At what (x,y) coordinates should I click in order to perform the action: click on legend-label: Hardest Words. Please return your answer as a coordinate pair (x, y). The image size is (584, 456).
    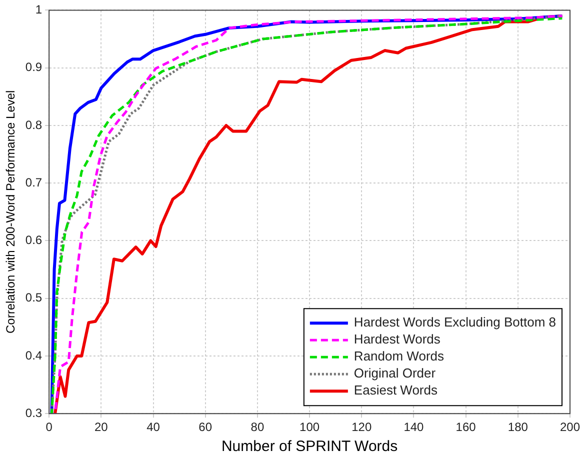
    Looking at the image, I should click on (397, 339).